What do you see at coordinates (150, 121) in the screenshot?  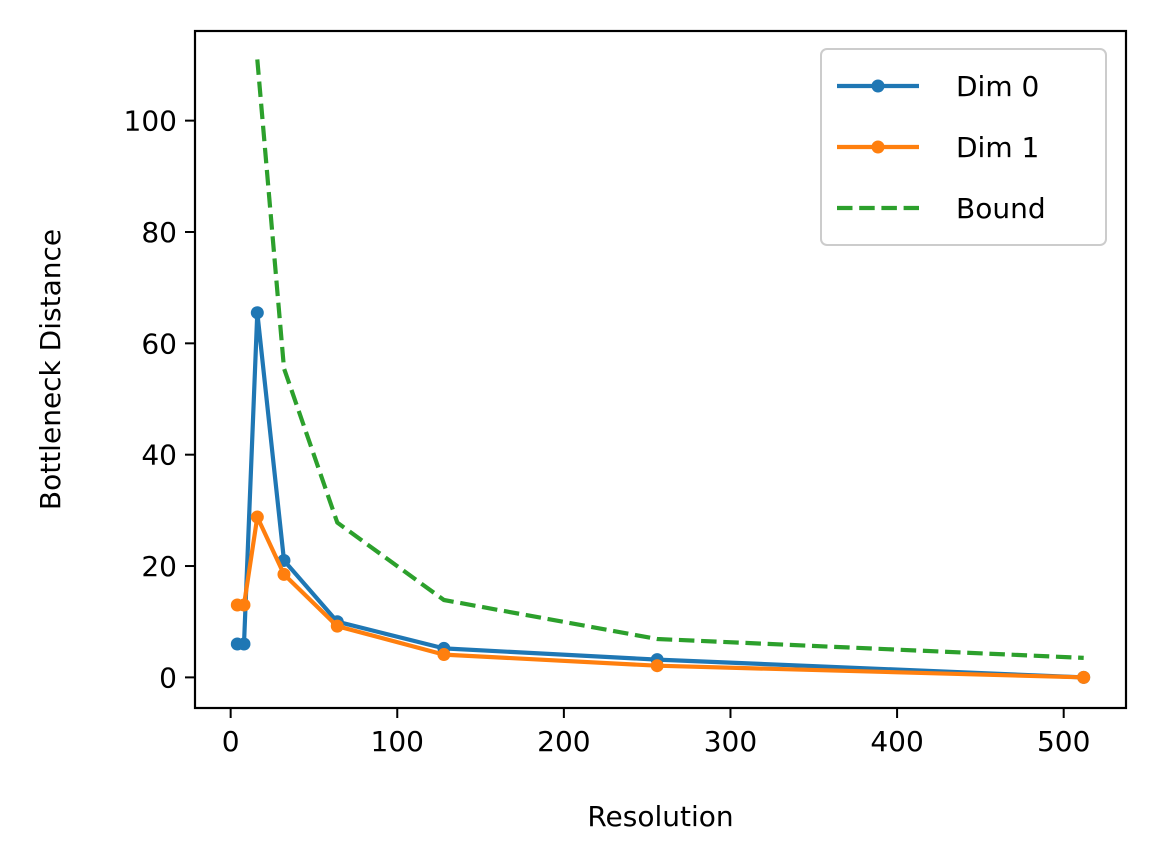 I see `y-tick-label: 100` at bounding box center [150, 121].